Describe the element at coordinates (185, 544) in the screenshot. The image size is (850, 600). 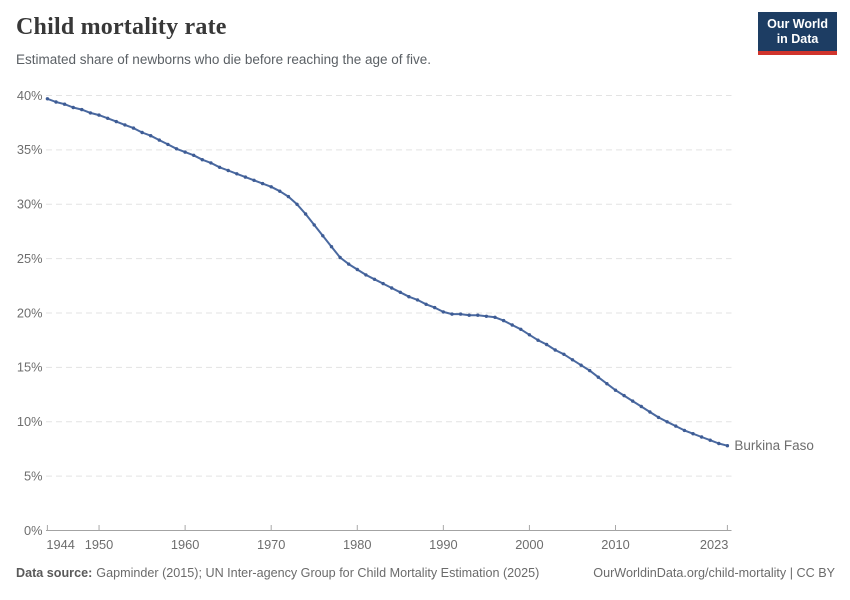
I see `x-tick-label: 1960` at that location.